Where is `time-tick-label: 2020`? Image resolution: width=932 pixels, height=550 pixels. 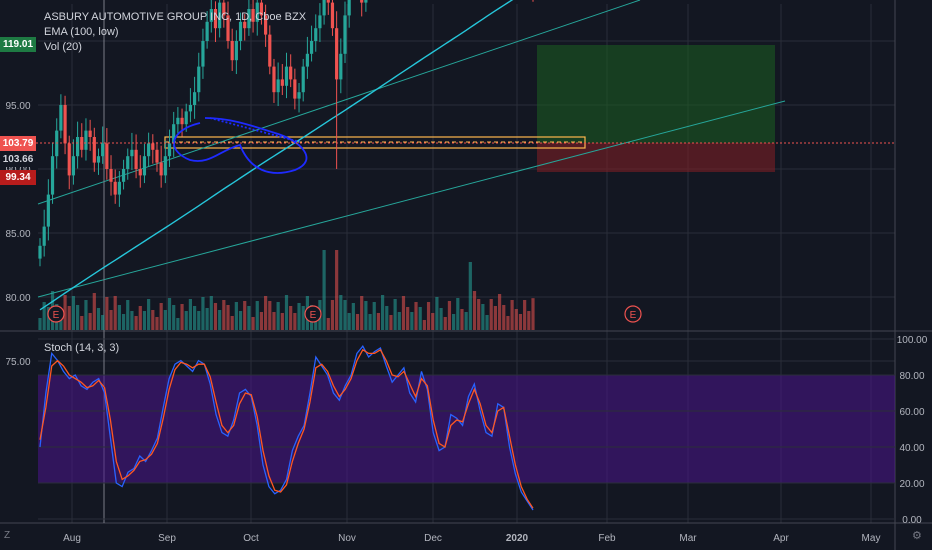 time-tick-label: 2020 is located at coordinates (517, 538).